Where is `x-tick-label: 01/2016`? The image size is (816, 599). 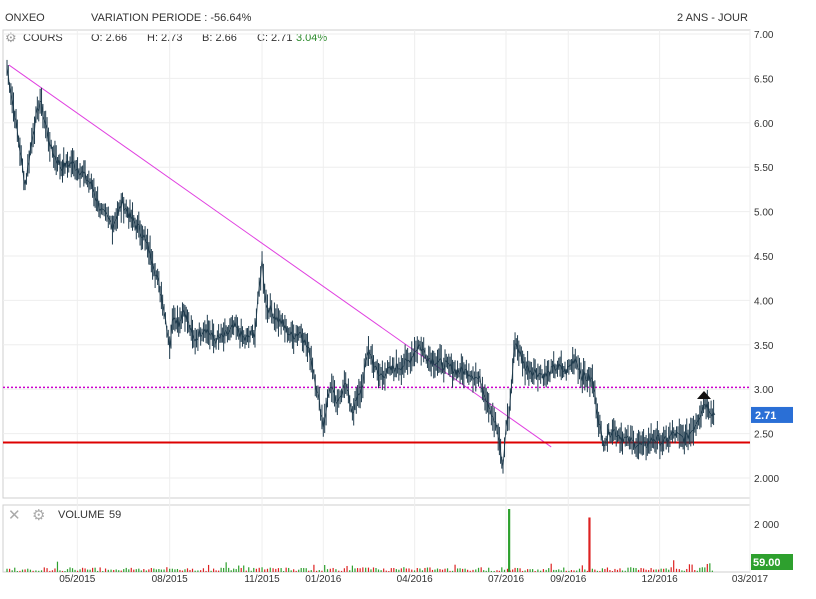
x-tick-label: 01/2016 is located at coordinates (323, 579).